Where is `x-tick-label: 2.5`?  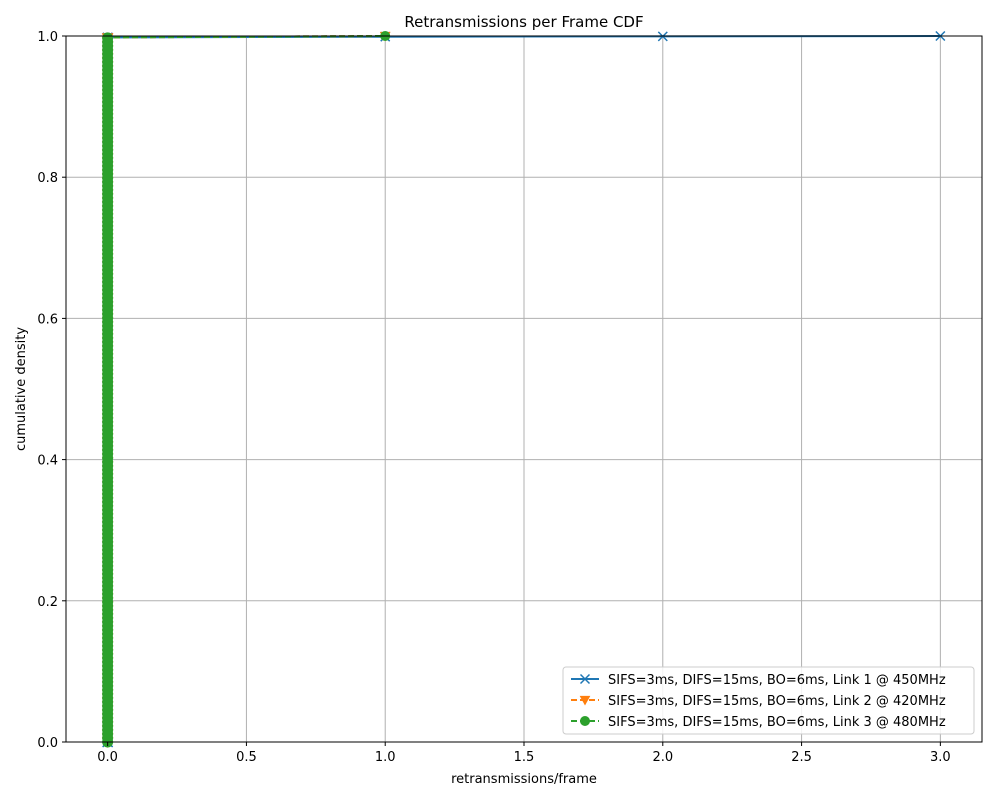
x-tick-label: 2.5 is located at coordinates (801, 757).